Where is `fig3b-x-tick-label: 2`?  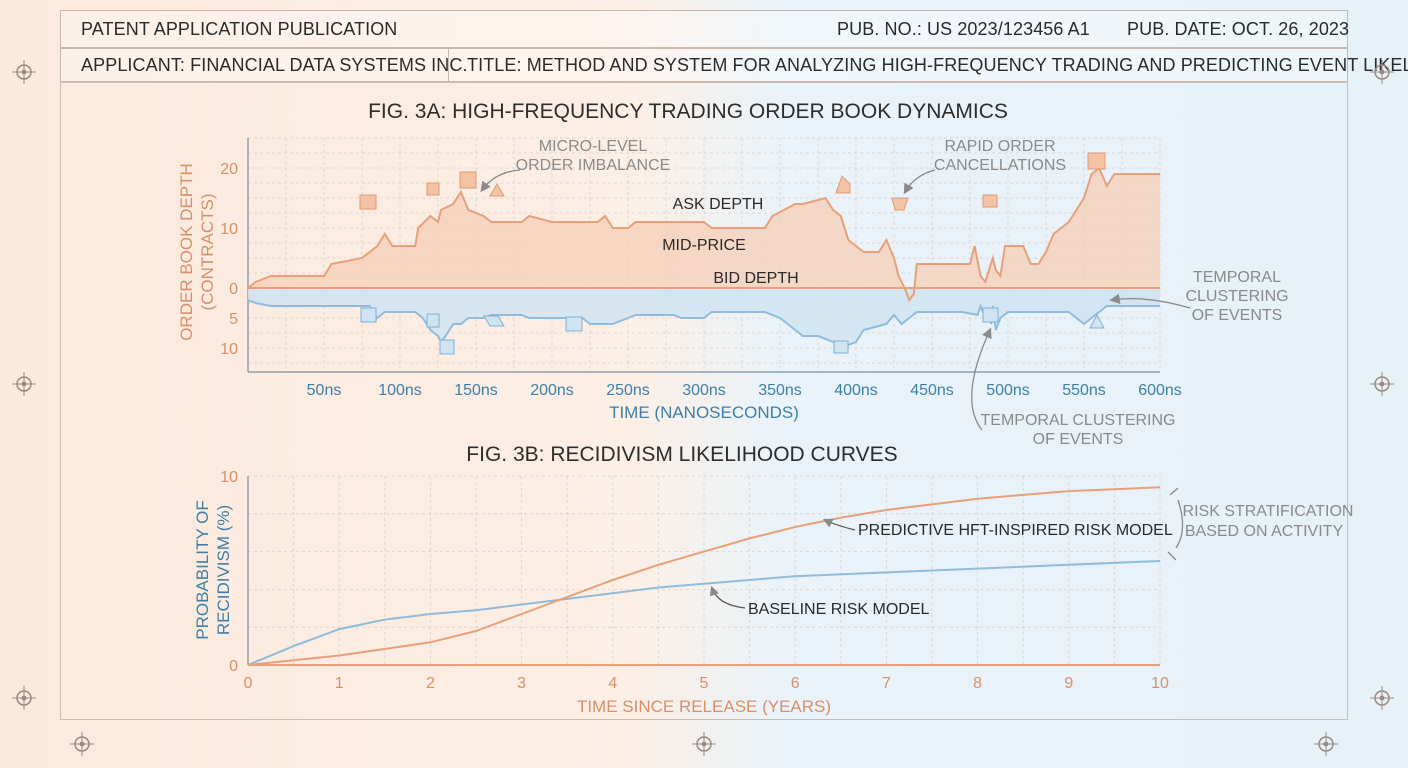 fig3b-x-tick-label: 2 is located at coordinates (430, 683).